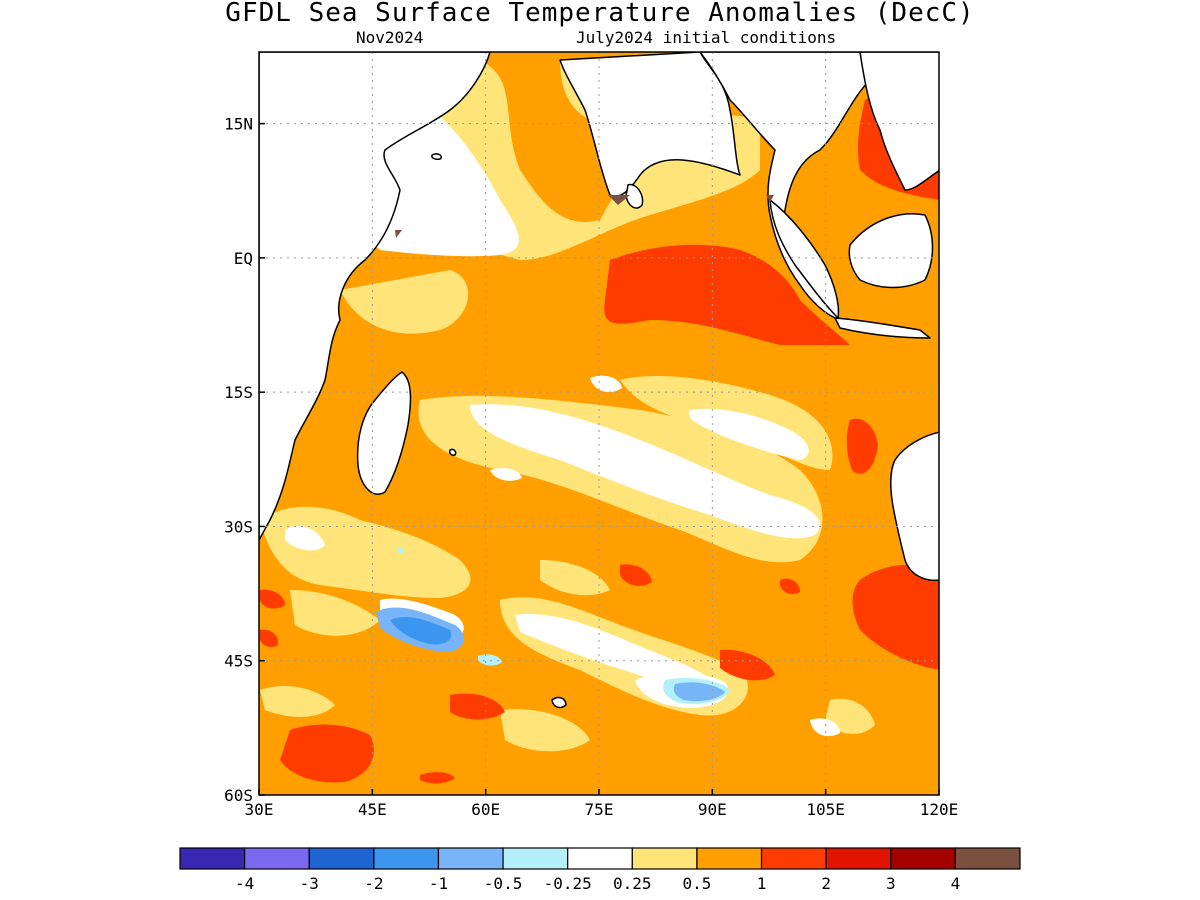 This screenshot has width=1200, height=900. I want to click on lon-tick-label: 75E, so click(599, 809).